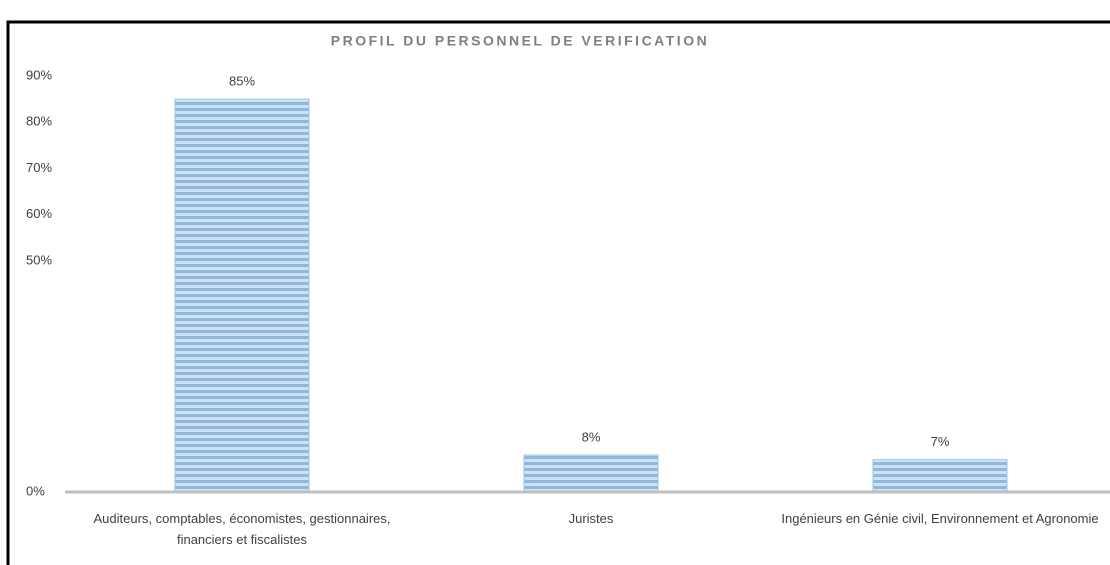 The image size is (1110, 565). What do you see at coordinates (39, 121) in the screenshot?
I see `y-tick-label: 80%` at bounding box center [39, 121].